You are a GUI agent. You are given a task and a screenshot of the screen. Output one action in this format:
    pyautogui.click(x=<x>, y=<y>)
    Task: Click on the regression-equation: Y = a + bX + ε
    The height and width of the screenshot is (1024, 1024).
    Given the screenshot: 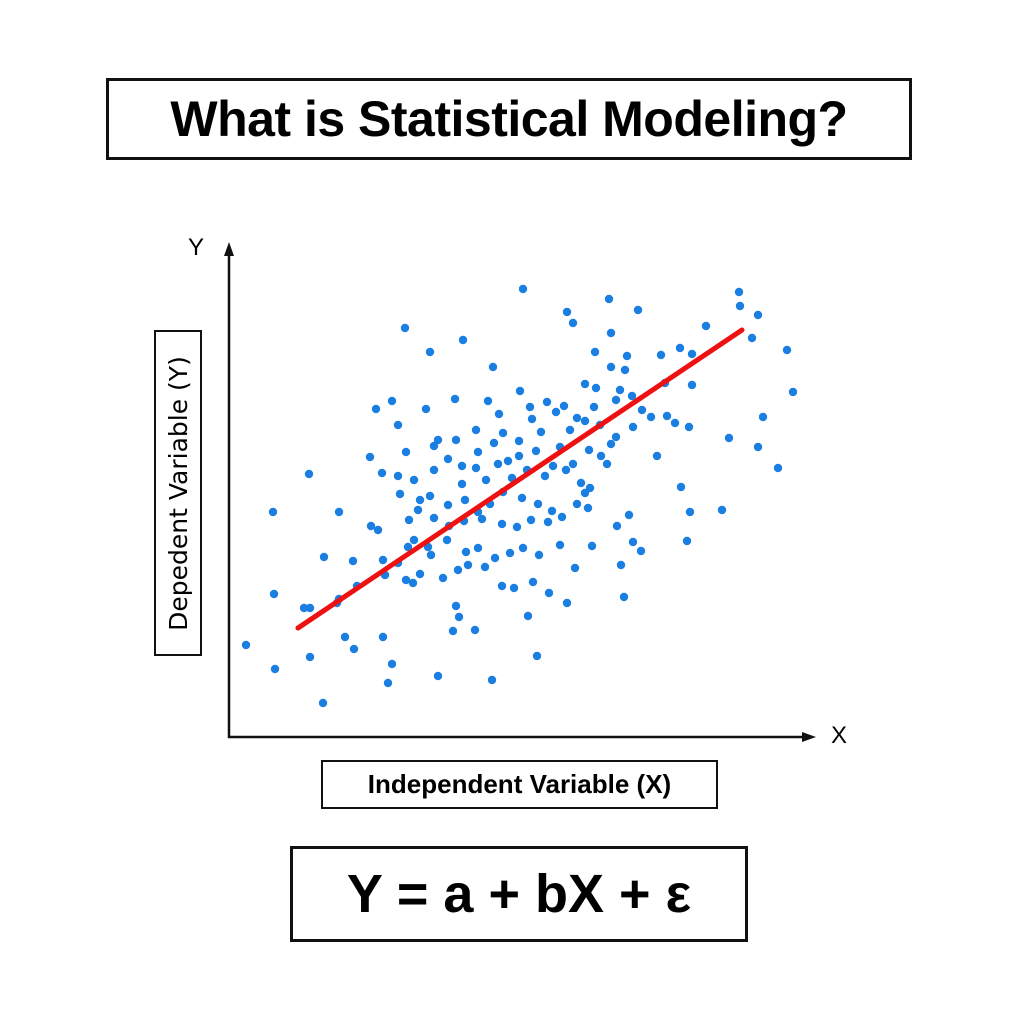 What is the action you would take?
    pyautogui.click(x=519, y=894)
    